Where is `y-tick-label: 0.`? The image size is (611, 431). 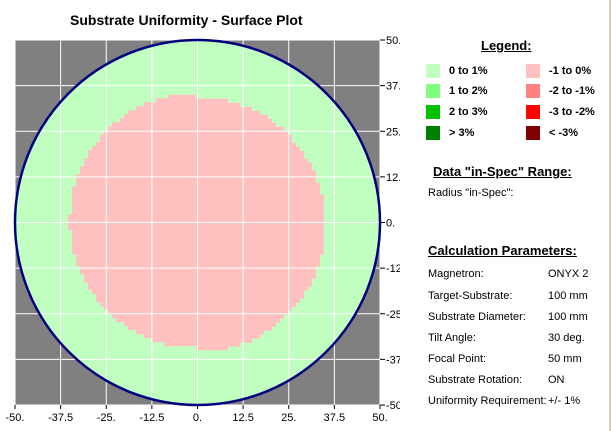 y-tick-label: 0. is located at coordinates (390, 224).